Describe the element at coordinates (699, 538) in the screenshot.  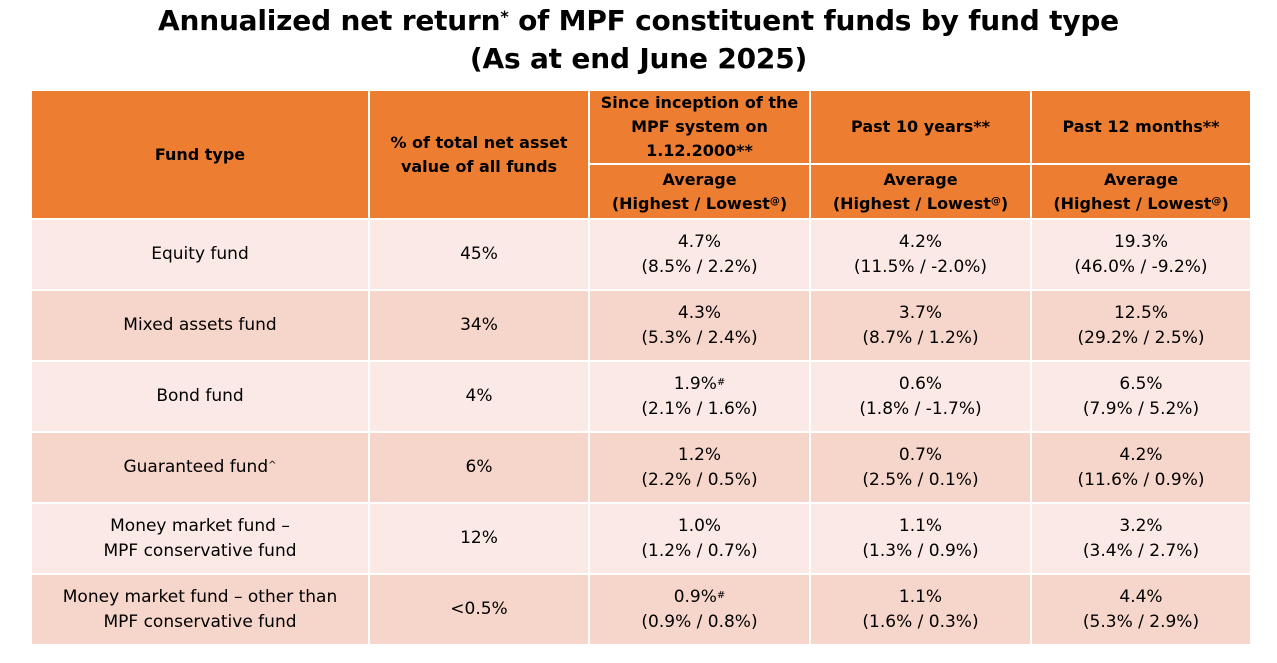
I see `since-inception-cell: 1.0% (1.2% / 0.7%)` at that location.